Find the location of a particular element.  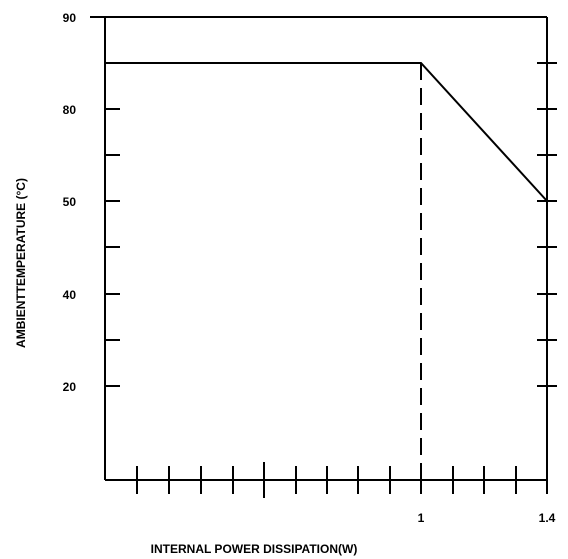

y-tick-label-80: 80 is located at coordinates (70, 110).